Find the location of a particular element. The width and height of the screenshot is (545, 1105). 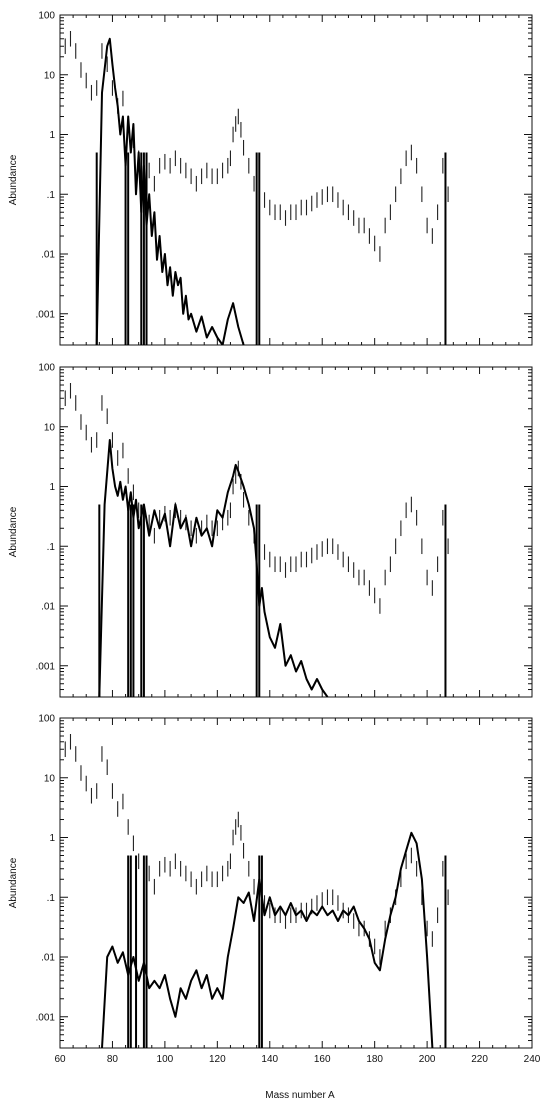

x-axis-label: Mass number A is located at coordinates (300, 1095).